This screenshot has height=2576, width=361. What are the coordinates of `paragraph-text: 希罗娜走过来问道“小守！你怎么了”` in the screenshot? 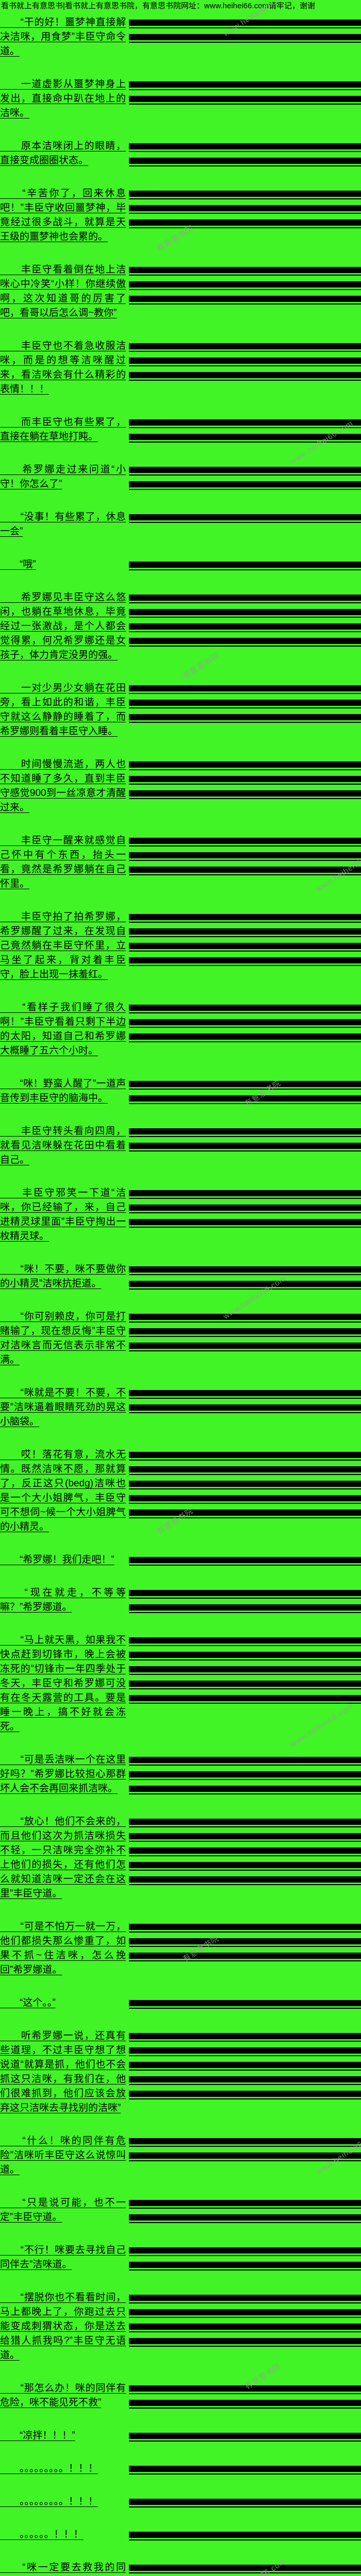 It's located at (63, 476).